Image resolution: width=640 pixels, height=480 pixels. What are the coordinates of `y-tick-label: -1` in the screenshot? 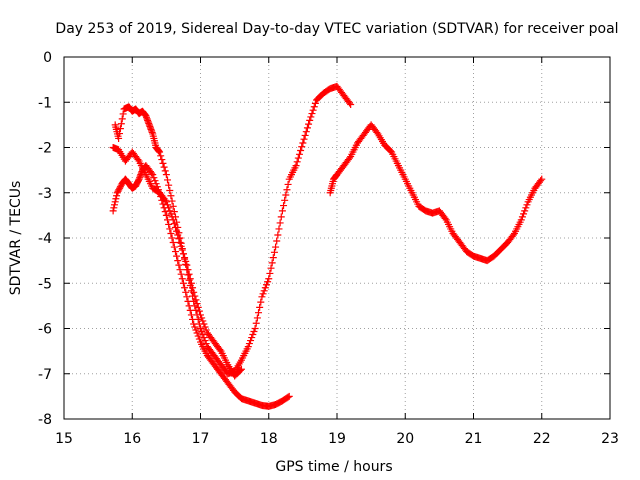 It's located at (45, 103).